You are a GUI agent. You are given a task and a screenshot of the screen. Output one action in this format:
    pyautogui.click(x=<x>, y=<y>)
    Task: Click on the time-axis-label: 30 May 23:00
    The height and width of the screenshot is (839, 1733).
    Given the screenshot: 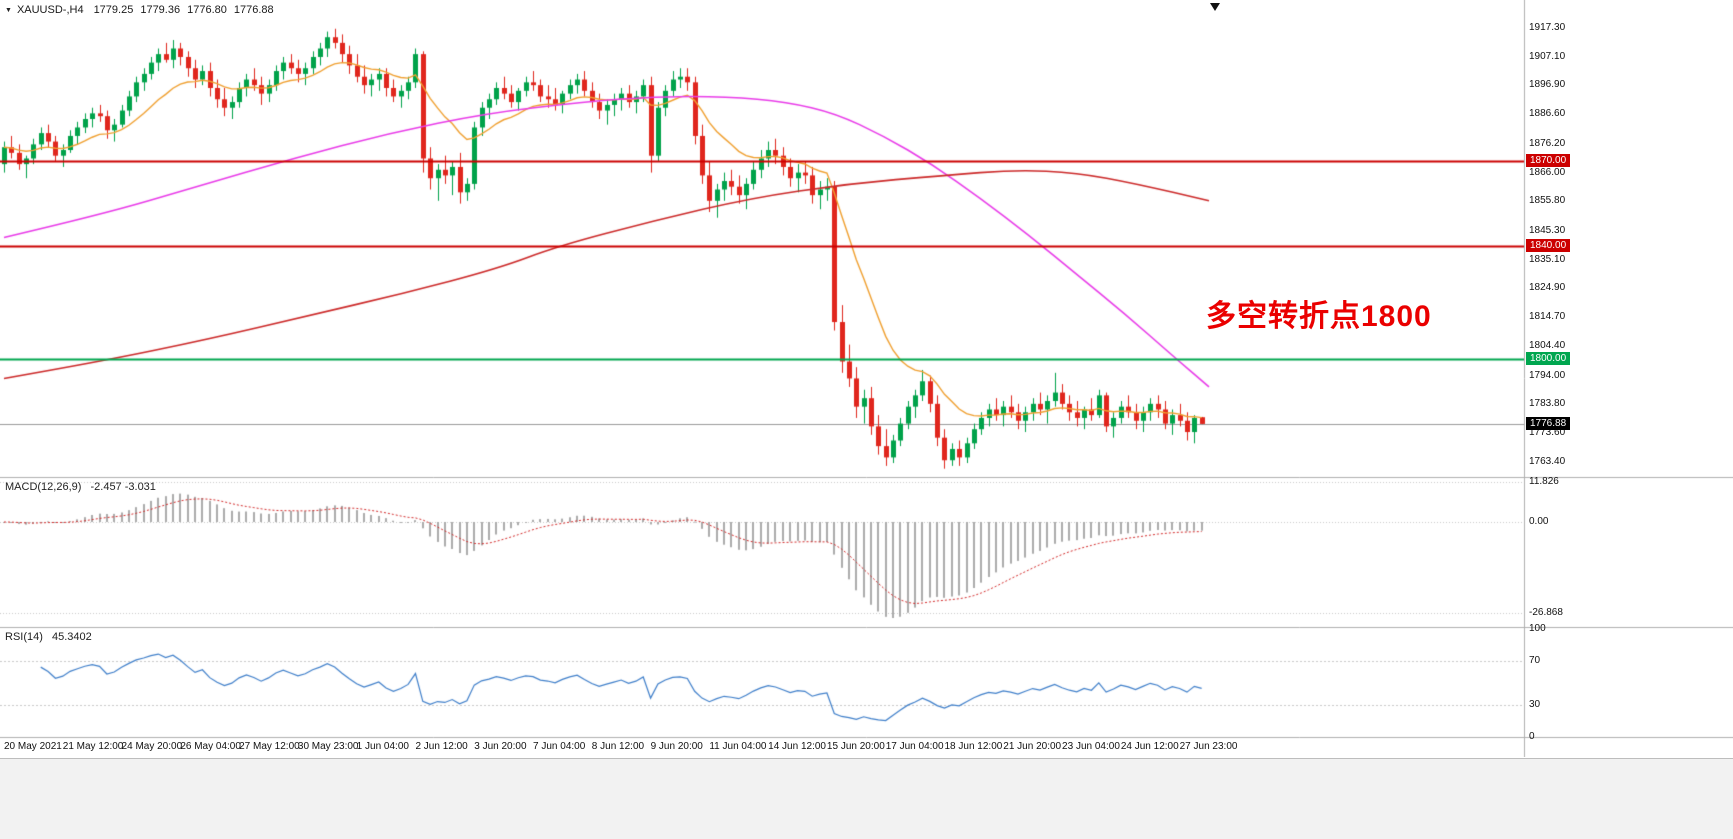 What is the action you would take?
    pyautogui.click(x=328, y=746)
    